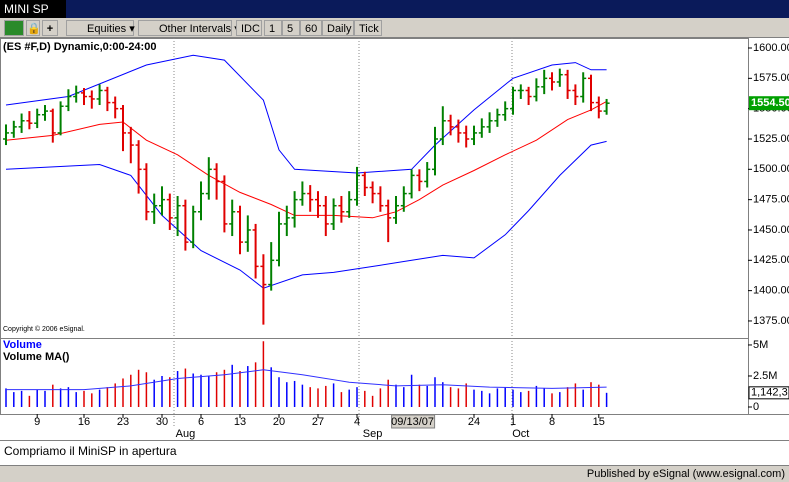 Image resolution: width=789 pixels, height=482 pixels. What do you see at coordinates (249, 28) in the screenshot?
I see `toolbar-button: IDC` at bounding box center [249, 28].